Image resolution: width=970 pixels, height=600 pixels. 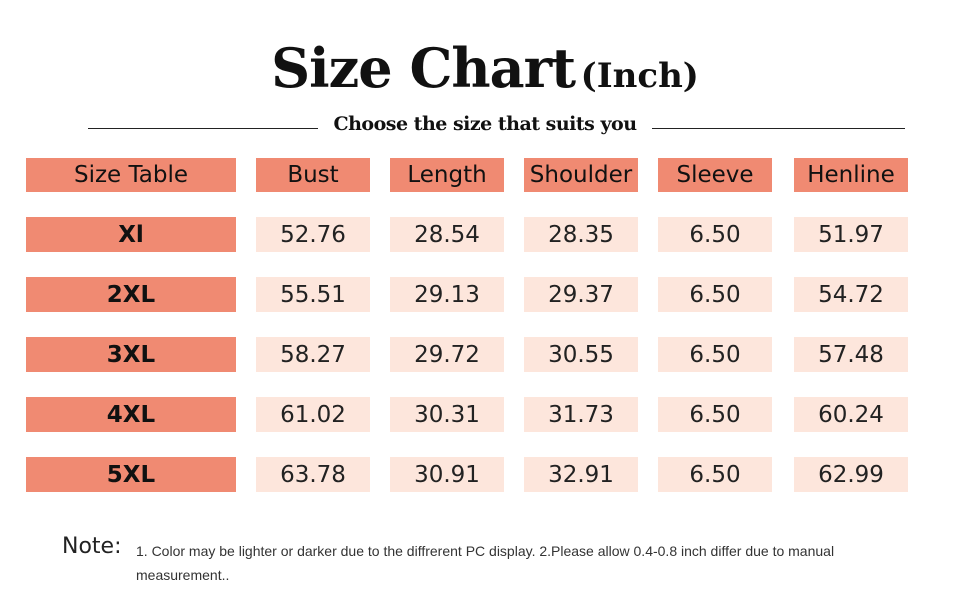 I want to click on column-header: Sleeve, so click(x=715, y=175).